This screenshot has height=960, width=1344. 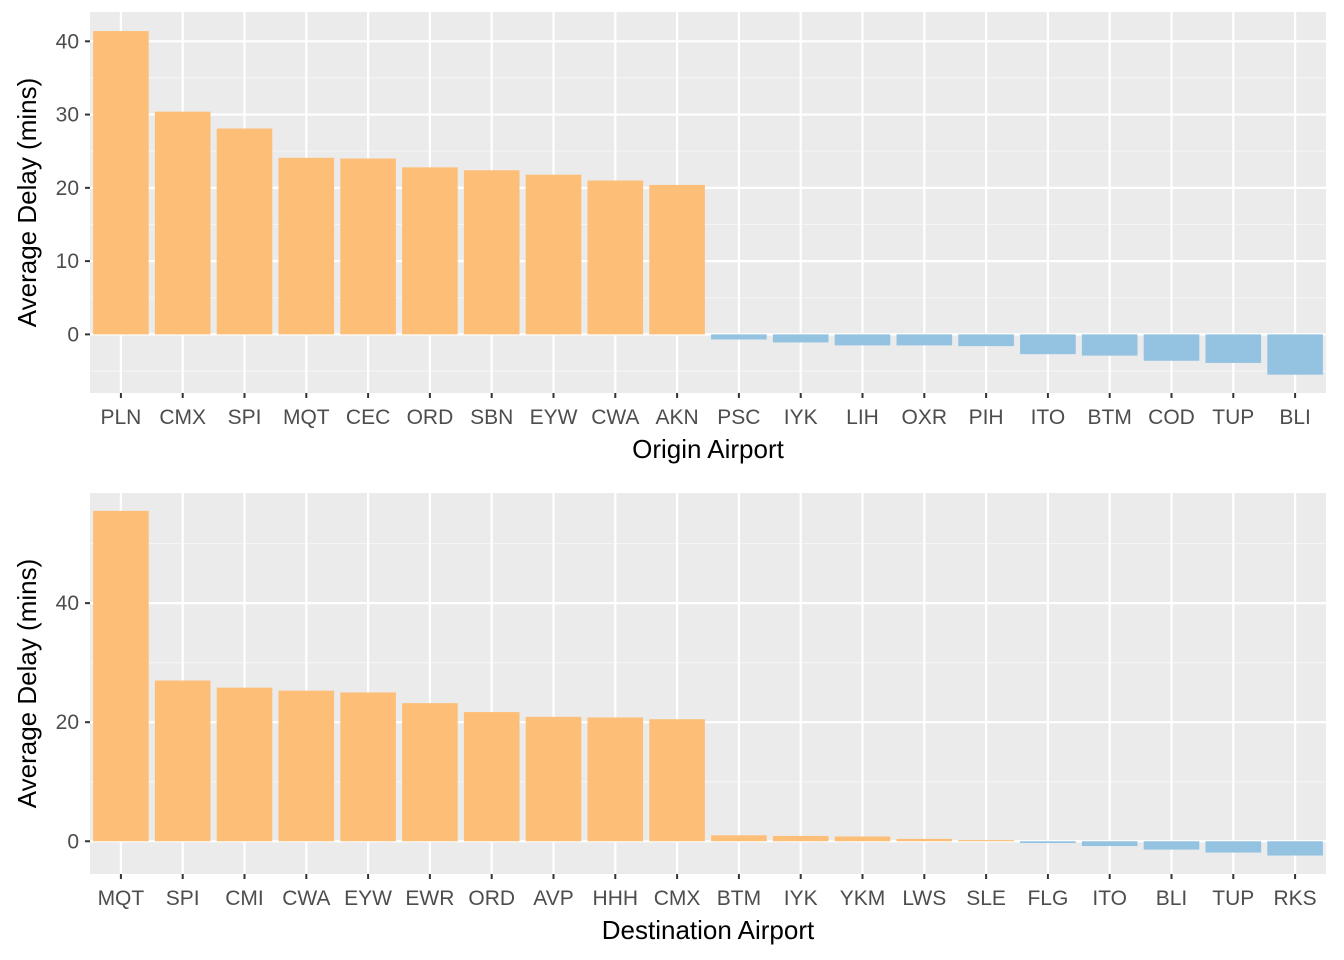 What do you see at coordinates (429, 898) in the screenshot?
I see `x-tick-label: EWR` at bounding box center [429, 898].